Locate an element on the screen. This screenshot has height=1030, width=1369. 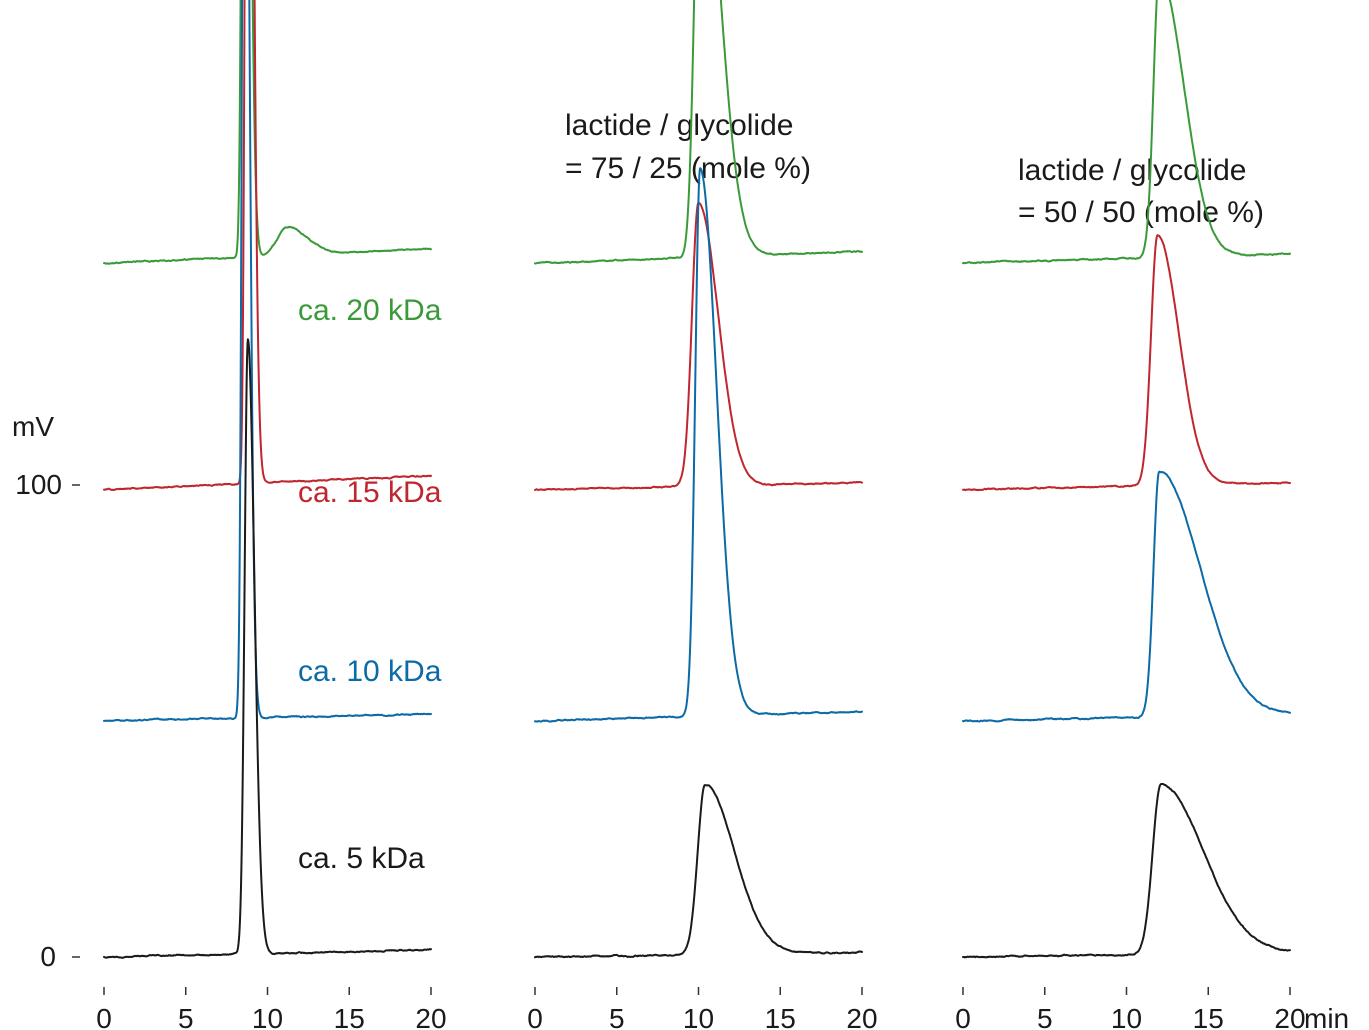
panel-3-trace-ca-5-kda is located at coordinates (1126, 870).